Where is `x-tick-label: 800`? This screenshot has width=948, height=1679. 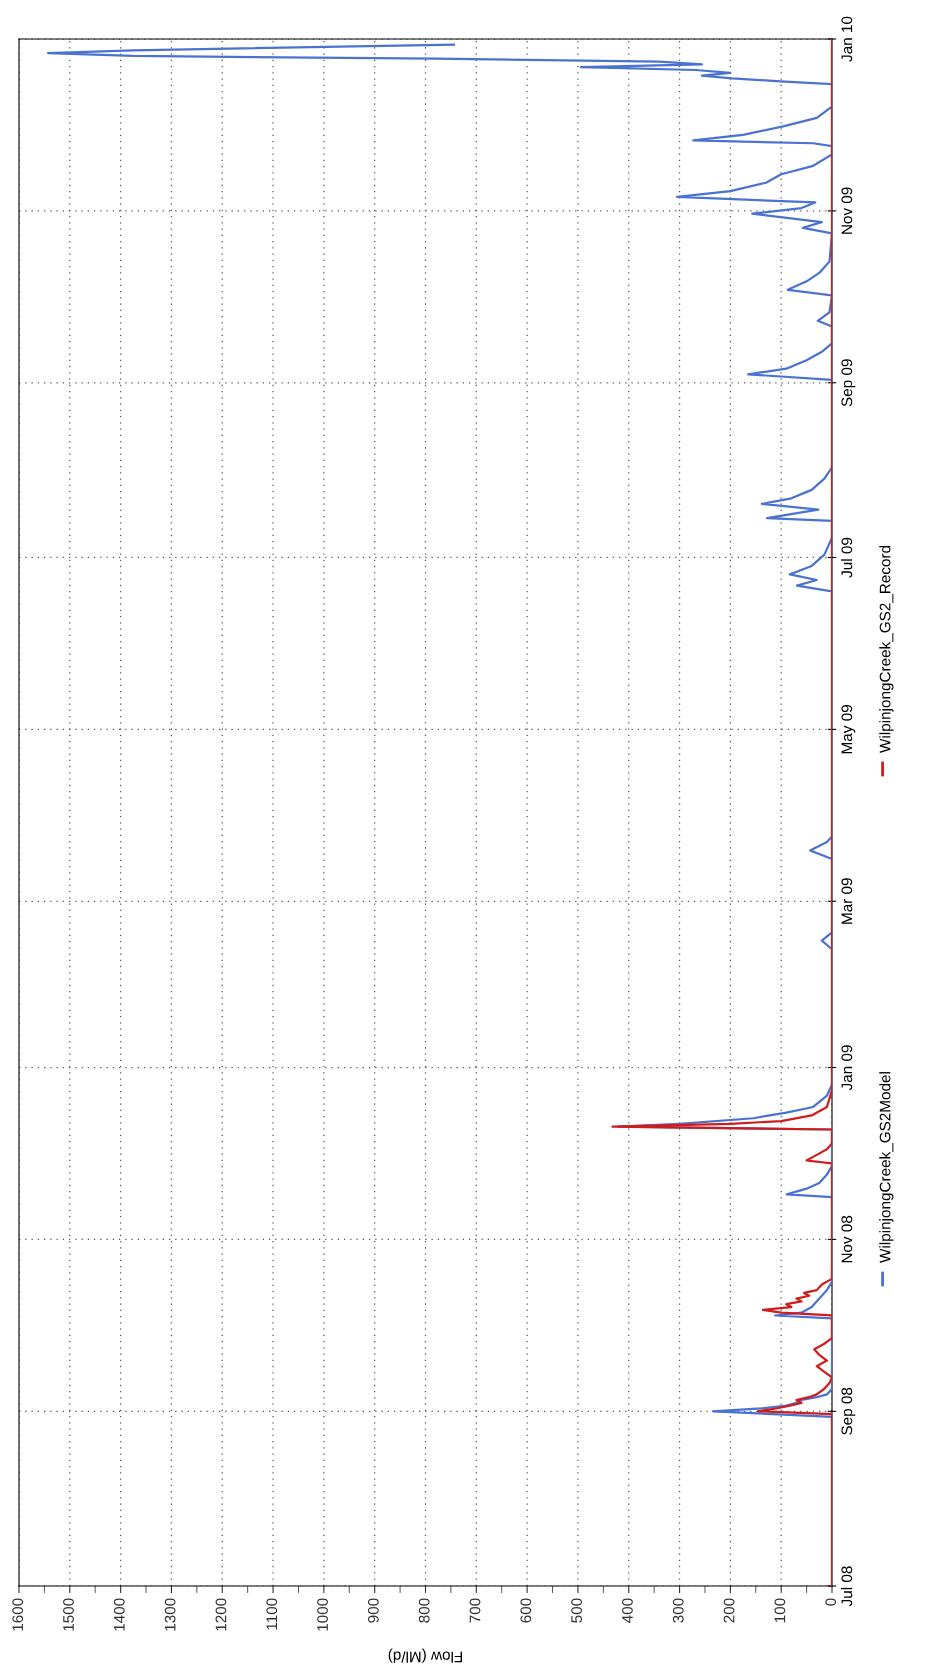
x-tick-label: 800 is located at coordinates (424, 1610).